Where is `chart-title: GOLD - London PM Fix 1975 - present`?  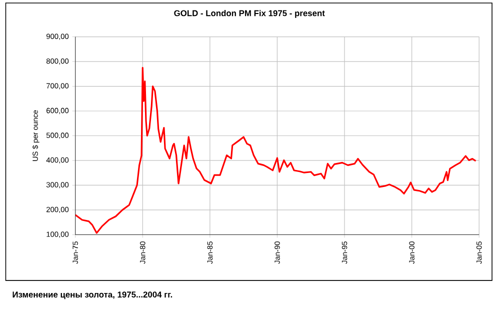
chart-title: GOLD - London PM Fix 1975 - present is located at coordinates (249, 14).